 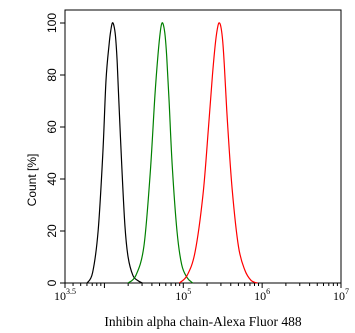 I want to click on y-tick-label: 60, so click(x=52, y=127).